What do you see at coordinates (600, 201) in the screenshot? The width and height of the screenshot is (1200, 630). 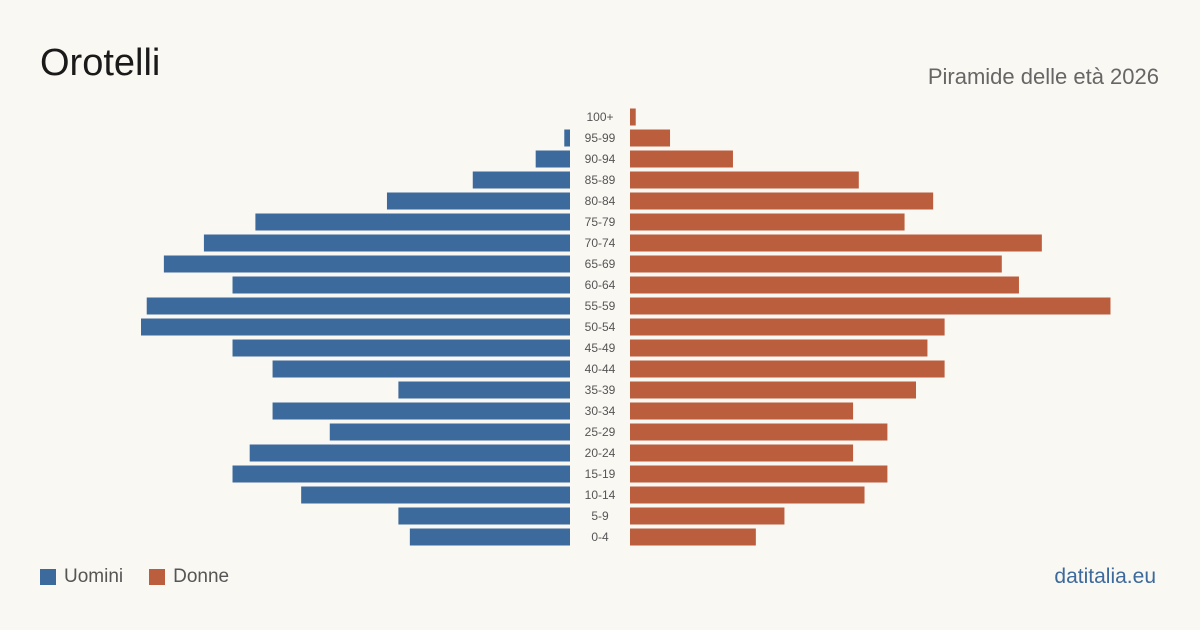 I see `age-label-80-84: 80-84` at bounding box center [600, 201].